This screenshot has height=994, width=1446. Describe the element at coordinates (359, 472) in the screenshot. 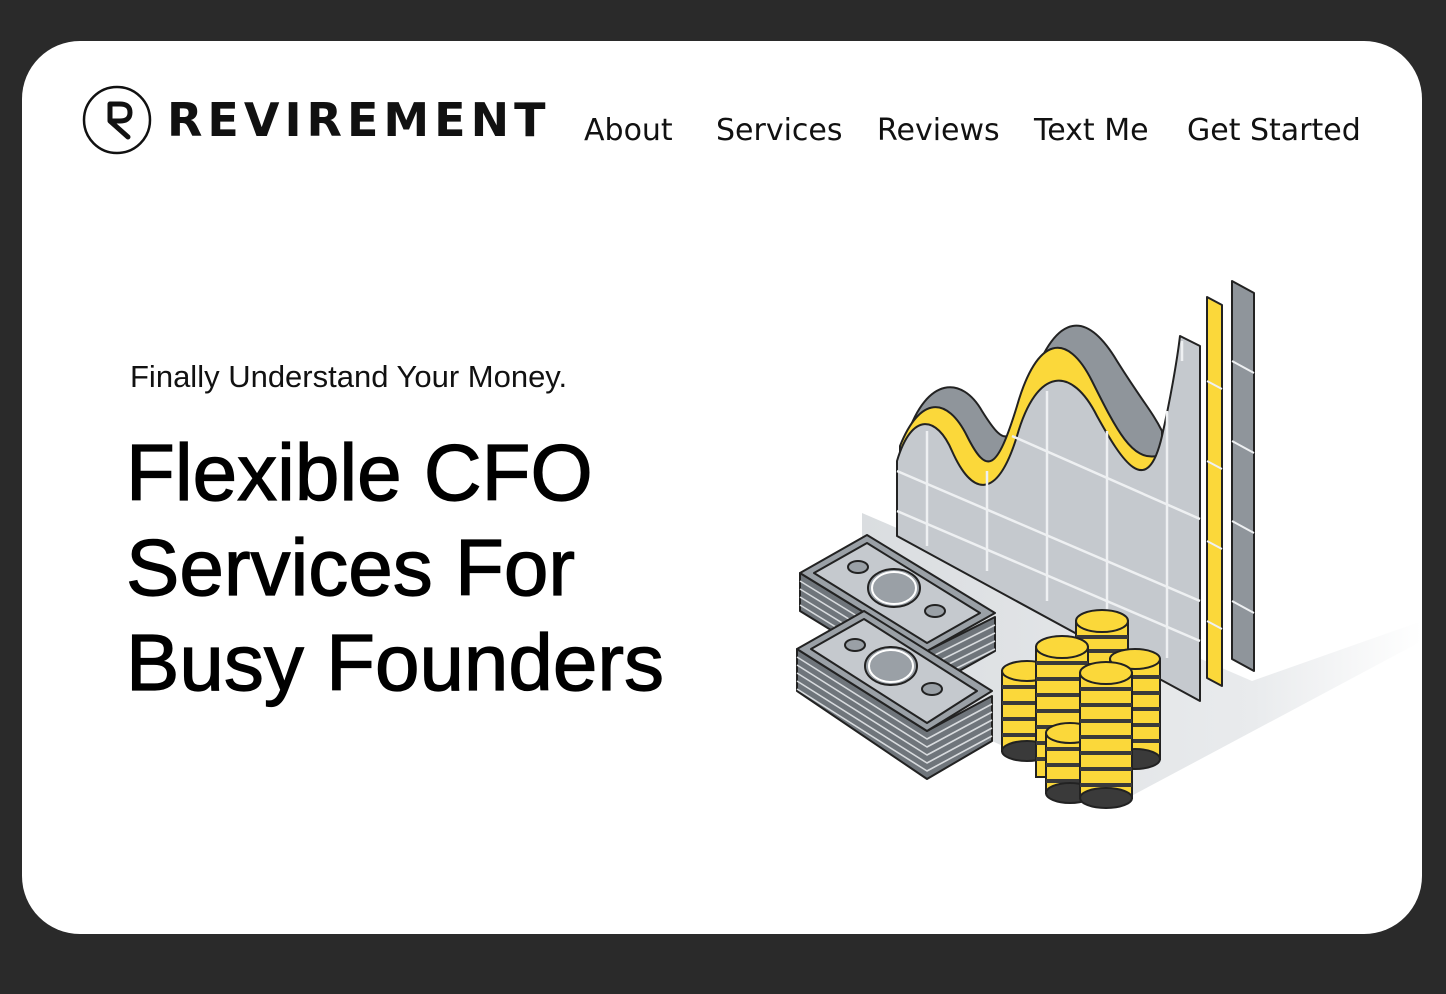

I see `hero-headline-line-1: Flexible CFO` at that location.